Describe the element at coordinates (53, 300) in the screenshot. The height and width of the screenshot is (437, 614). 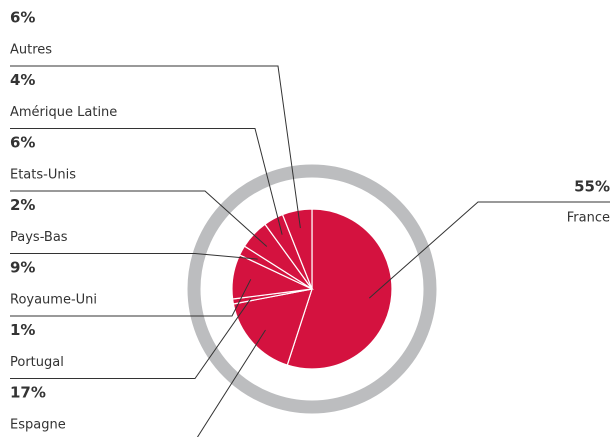
I see `slice-name: Royaume-Uni` at that location.